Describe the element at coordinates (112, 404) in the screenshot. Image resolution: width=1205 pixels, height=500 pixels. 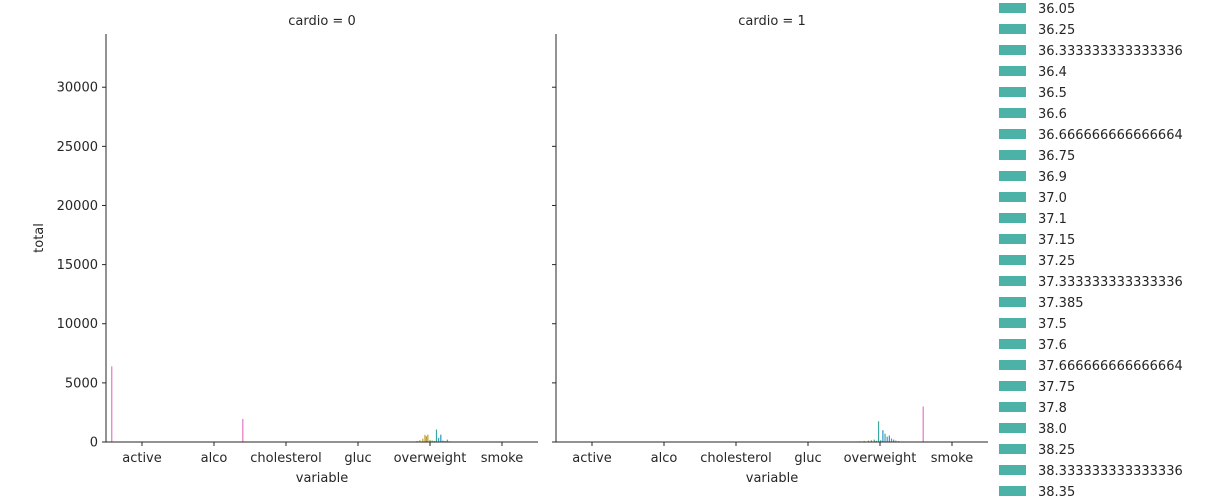
I see `bar-active` at that location.